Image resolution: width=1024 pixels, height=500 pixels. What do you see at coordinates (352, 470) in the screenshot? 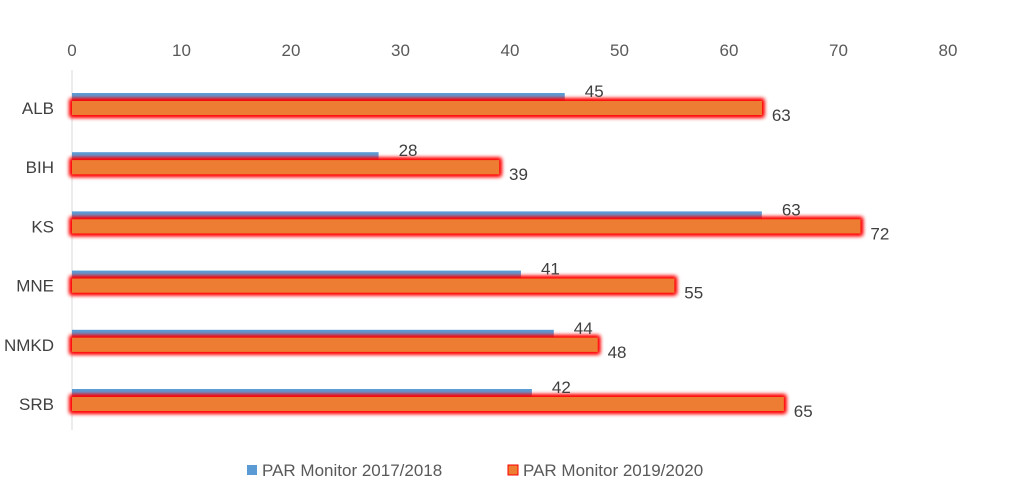
I see `legend-label: PAR Monitor 2017/2018` at bounding box center [352, 470].